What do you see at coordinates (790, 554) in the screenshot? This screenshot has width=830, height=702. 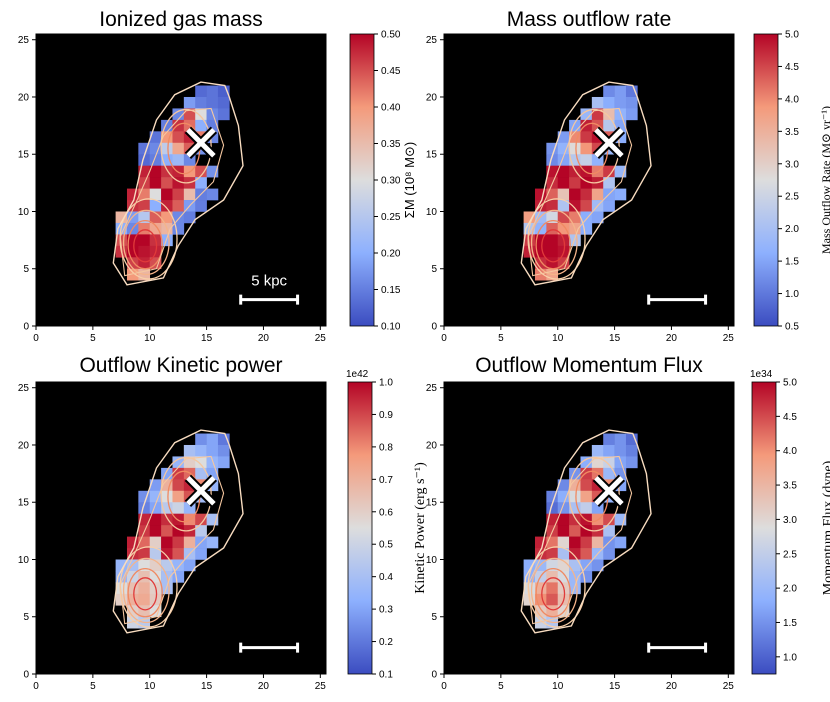 I see `colorbar-tick-label: 2.5` at bounding box center [790, 554].